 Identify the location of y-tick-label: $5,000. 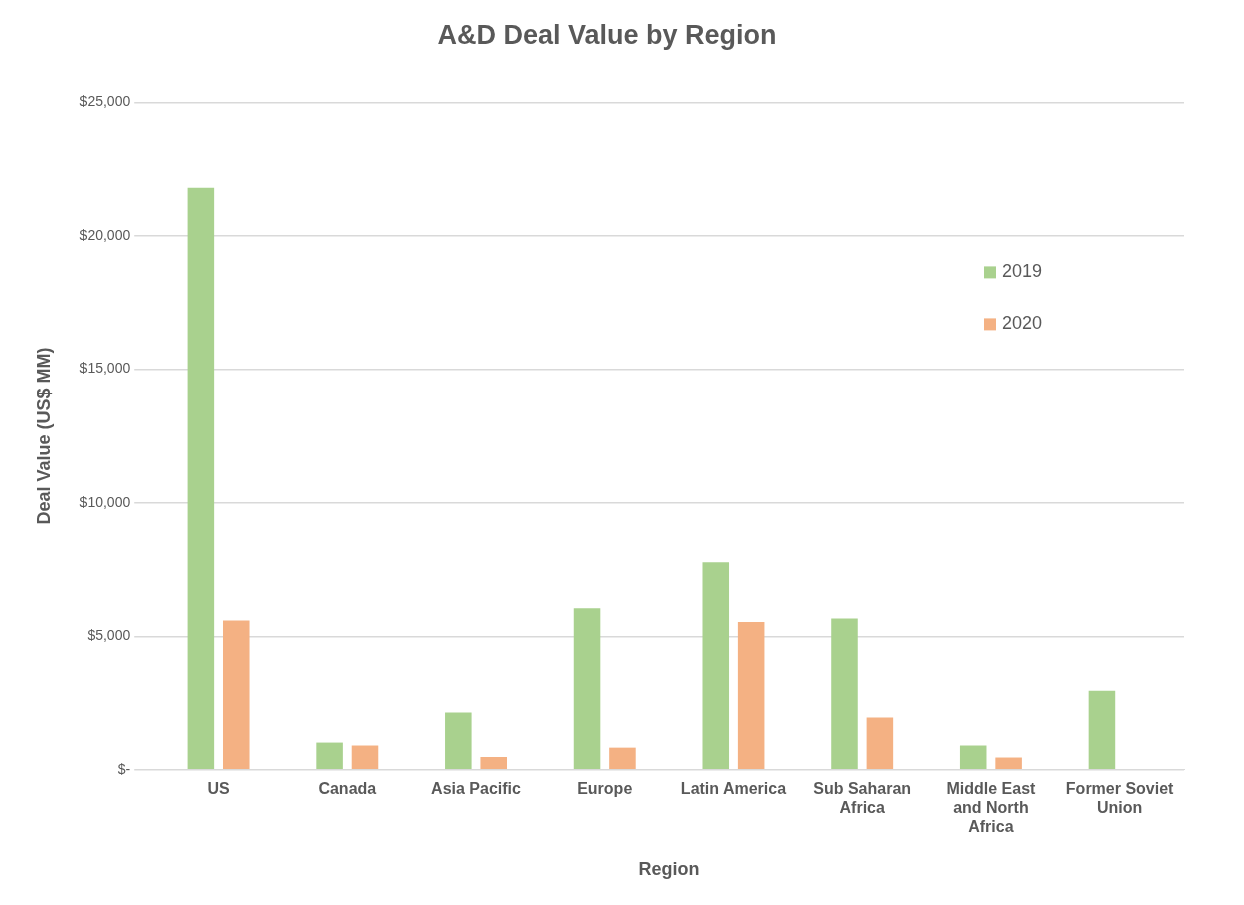
(109, 635).